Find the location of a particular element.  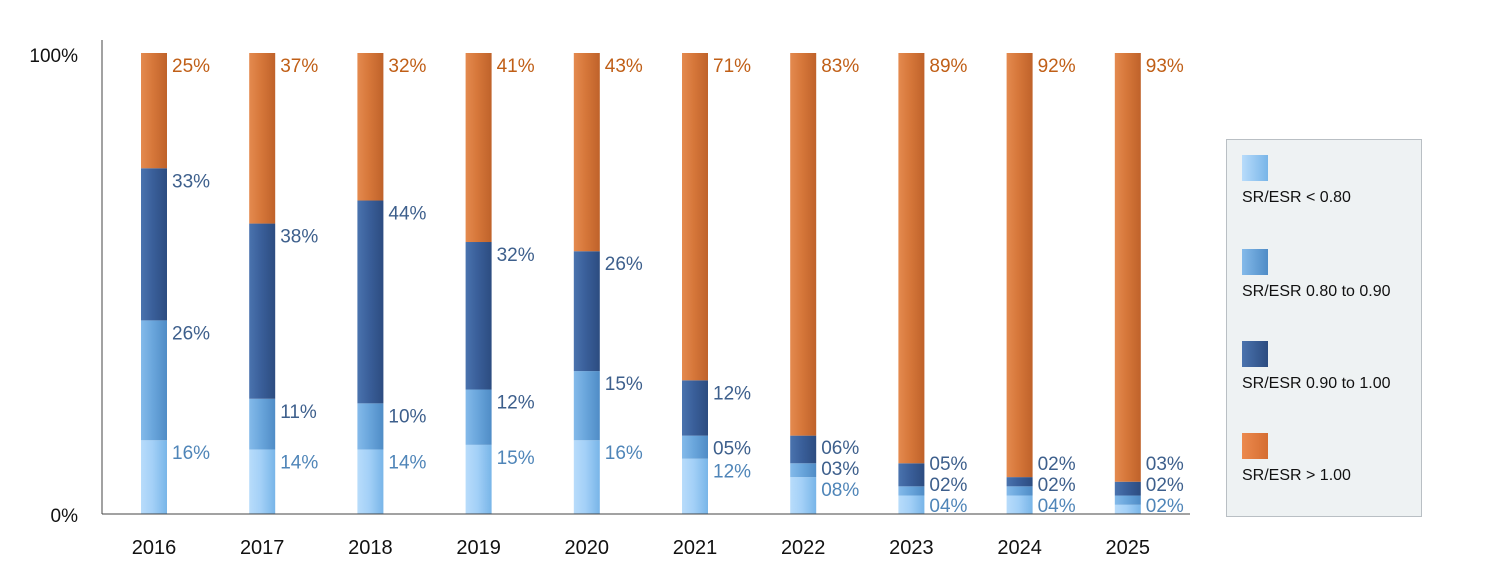

data-label-2020-sr-esr-0-80-to-0-90: 15% is located at coordinates (624, 384).